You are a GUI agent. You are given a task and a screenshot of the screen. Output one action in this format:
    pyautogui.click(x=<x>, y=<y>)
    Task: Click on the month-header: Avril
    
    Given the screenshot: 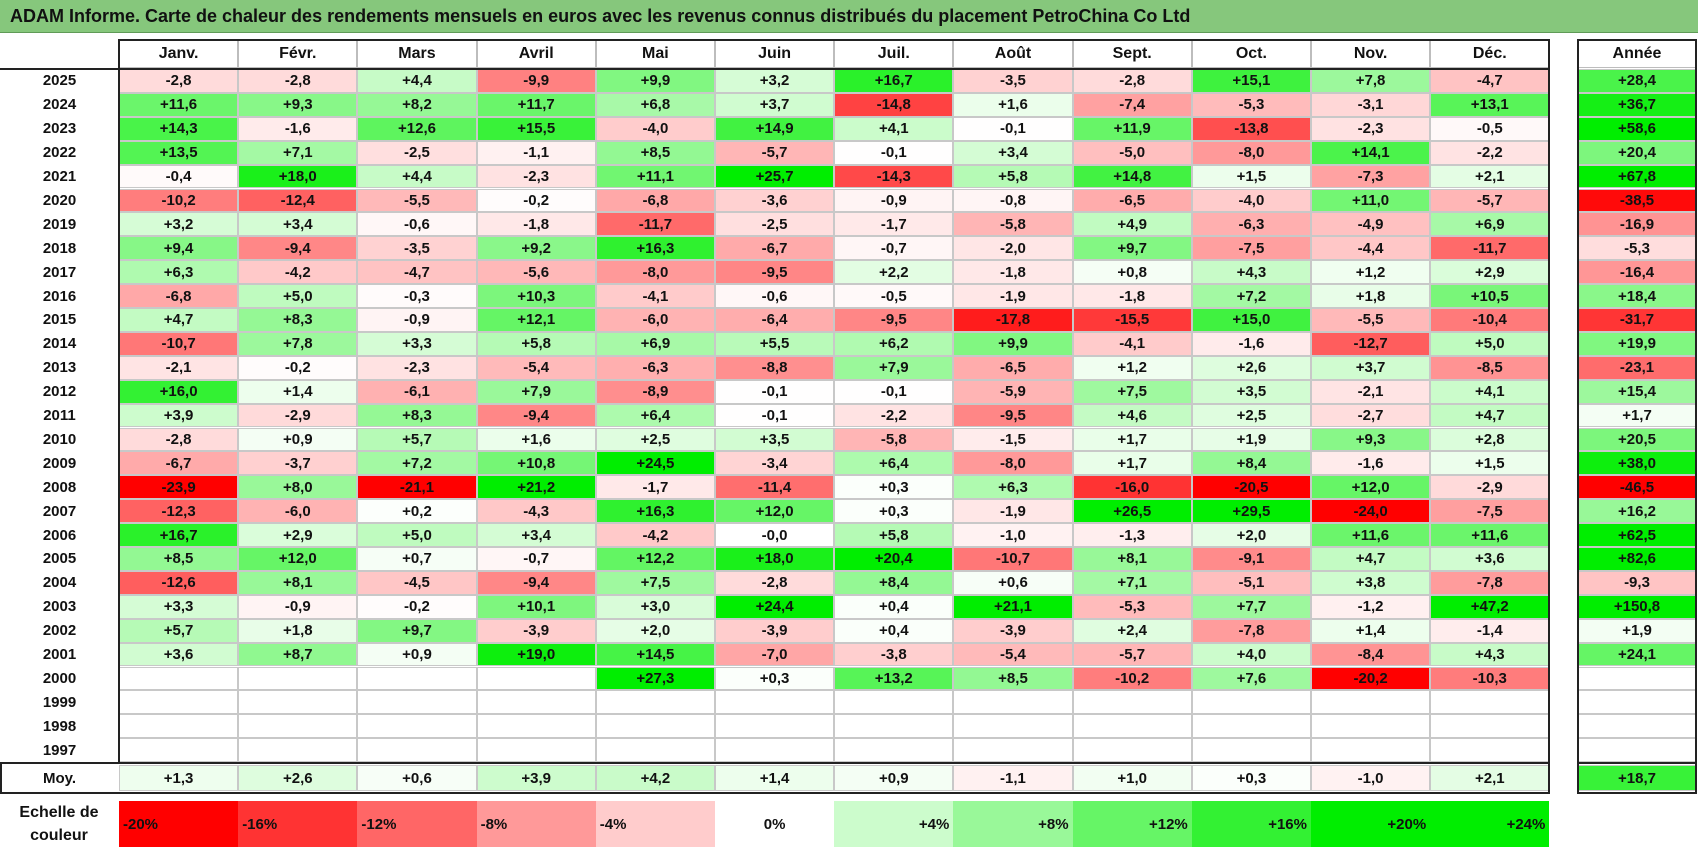 What is the action you would take?
    pyautogui.click(x=536, y=54)
    